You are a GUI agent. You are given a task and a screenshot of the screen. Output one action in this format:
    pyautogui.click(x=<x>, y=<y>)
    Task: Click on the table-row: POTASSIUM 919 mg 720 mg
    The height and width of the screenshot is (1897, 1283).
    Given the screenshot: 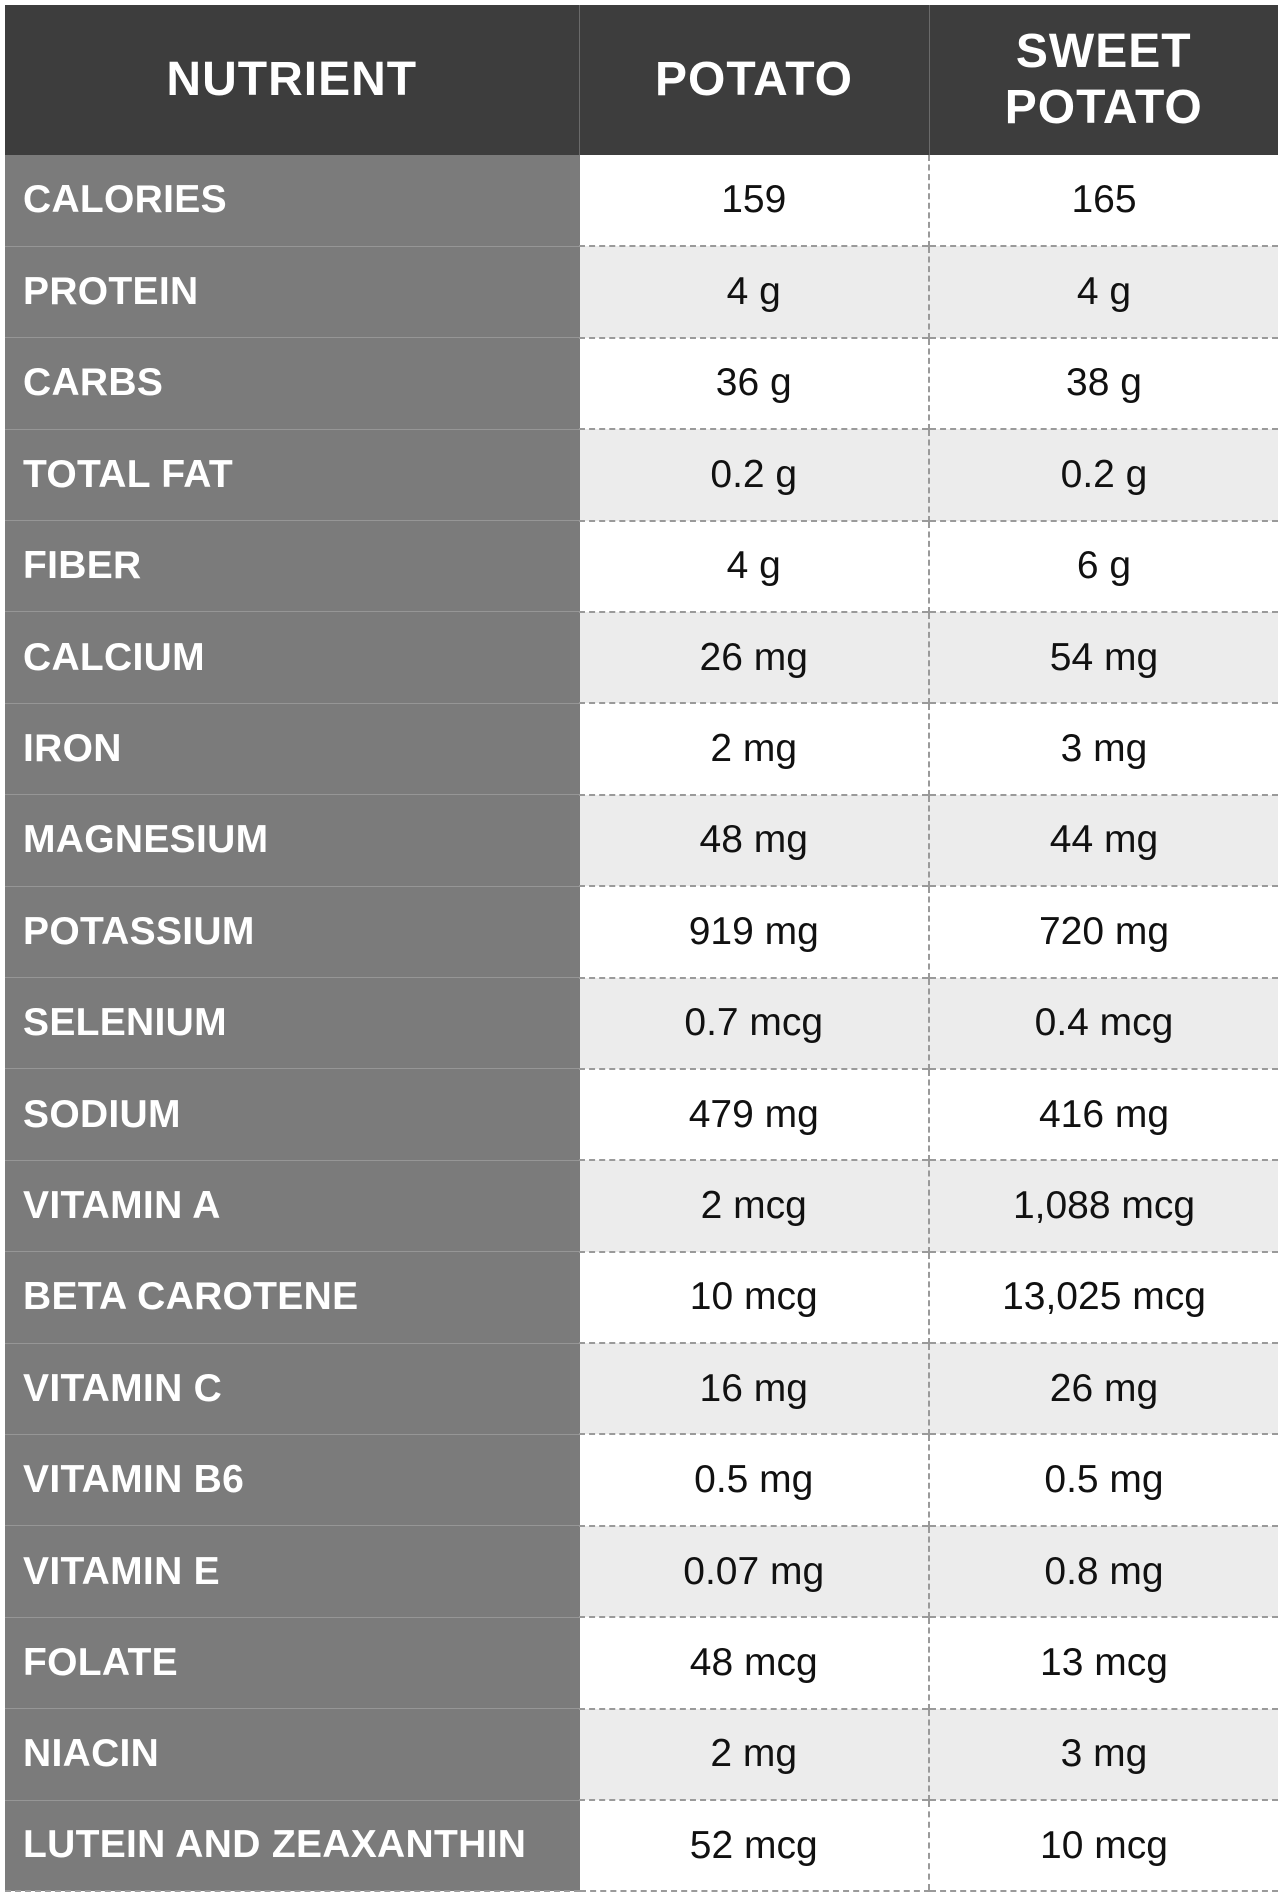 What is the action you would take?
    pyautogui.click(x=641, y=931)
    